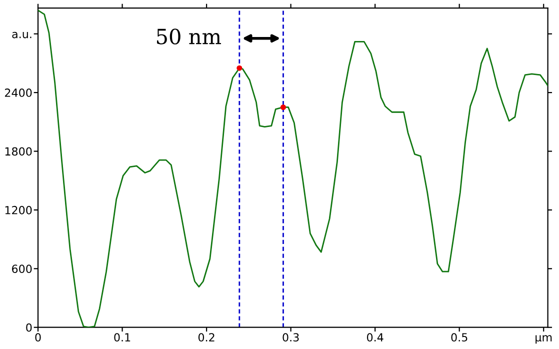 The width and height of the screenshot is (559, 349). Describe the element at coordinates (18, 151) in the screenshot. I see `y-tick-label: 1800` at that location.